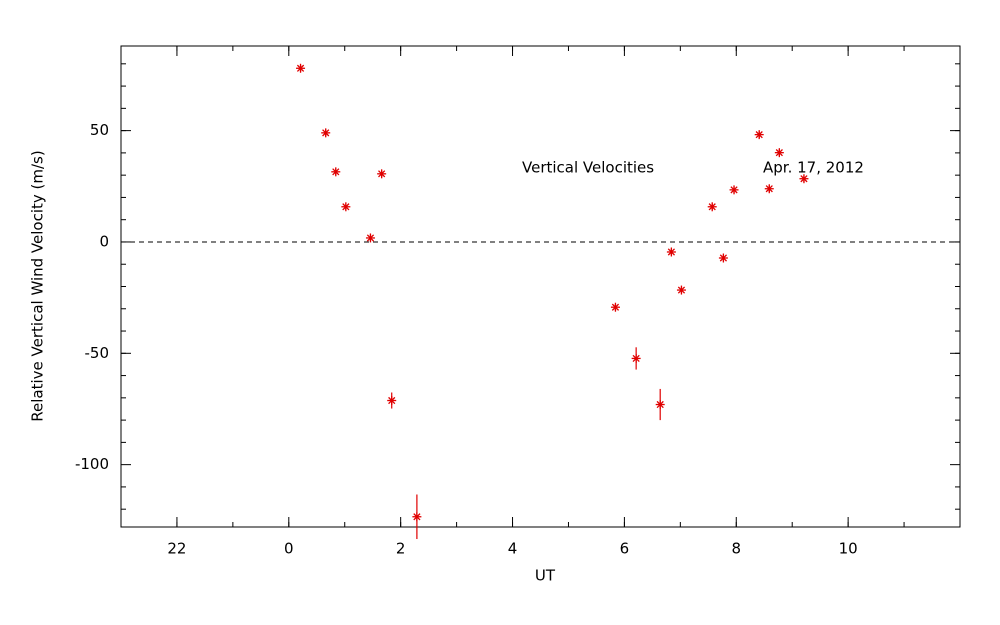  Describe the element at coordinates (513, 549) in the screenshot. I see `x-tick-label: 4` at that location.